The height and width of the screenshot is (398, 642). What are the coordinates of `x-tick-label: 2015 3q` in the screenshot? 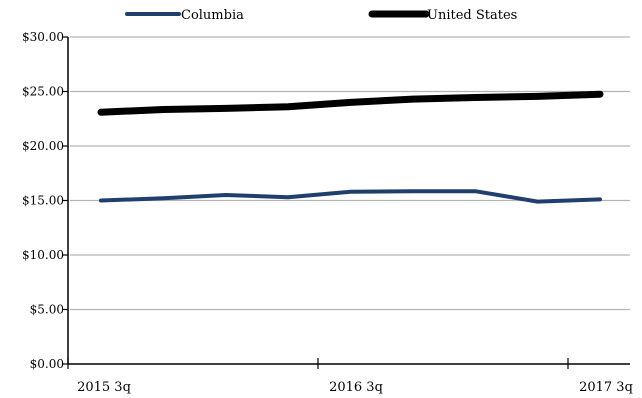 It's located at (104, 387).